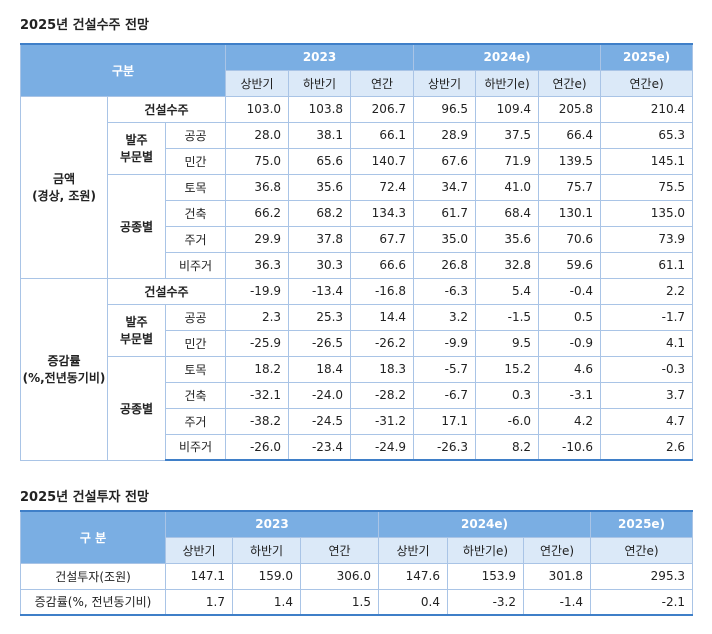 The height and width of the screenshot is (634, 712). What do you see at coordinates (507, 291) in the screenshot?
I see `value-cell: 5.4` at bounding box center [507, 291].